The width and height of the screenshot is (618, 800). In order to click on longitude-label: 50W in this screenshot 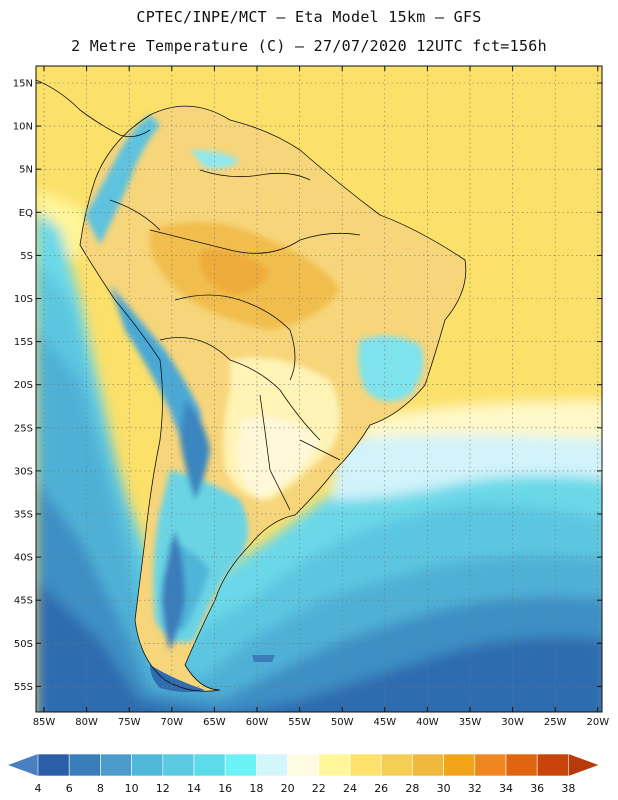, I will do `click(342, 722)`.